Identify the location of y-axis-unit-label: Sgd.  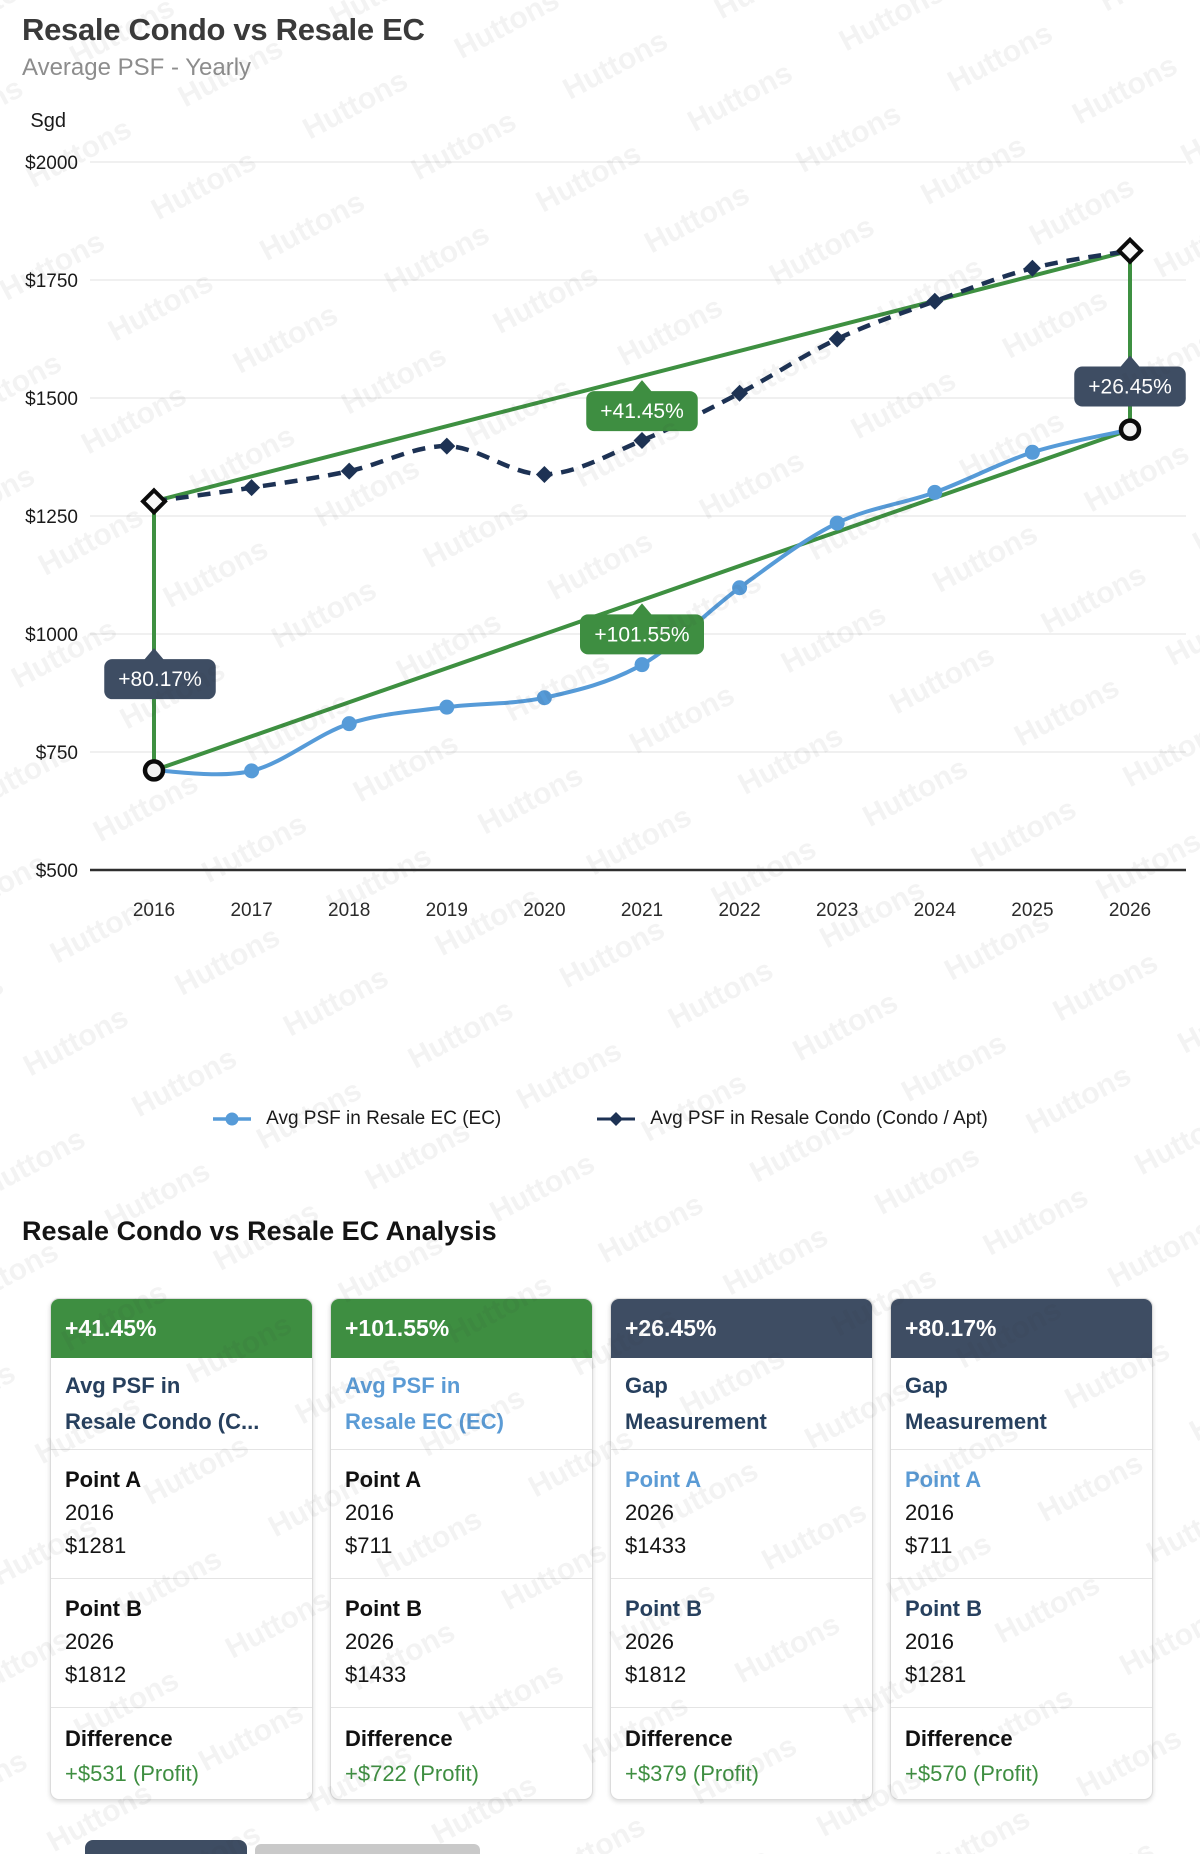
(48, 121).